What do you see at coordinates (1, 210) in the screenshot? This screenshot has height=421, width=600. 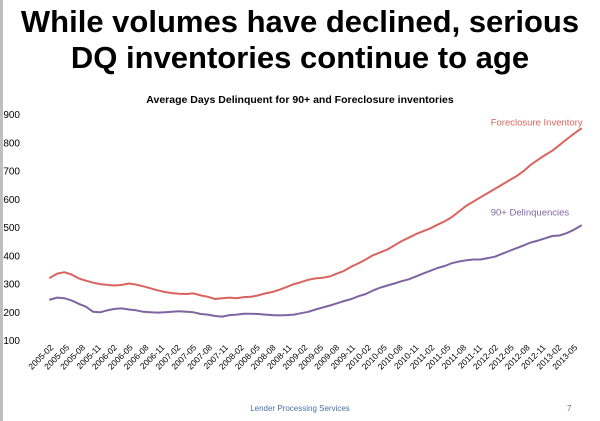 I see `slide-left-border` at bounding box center [1, 210].